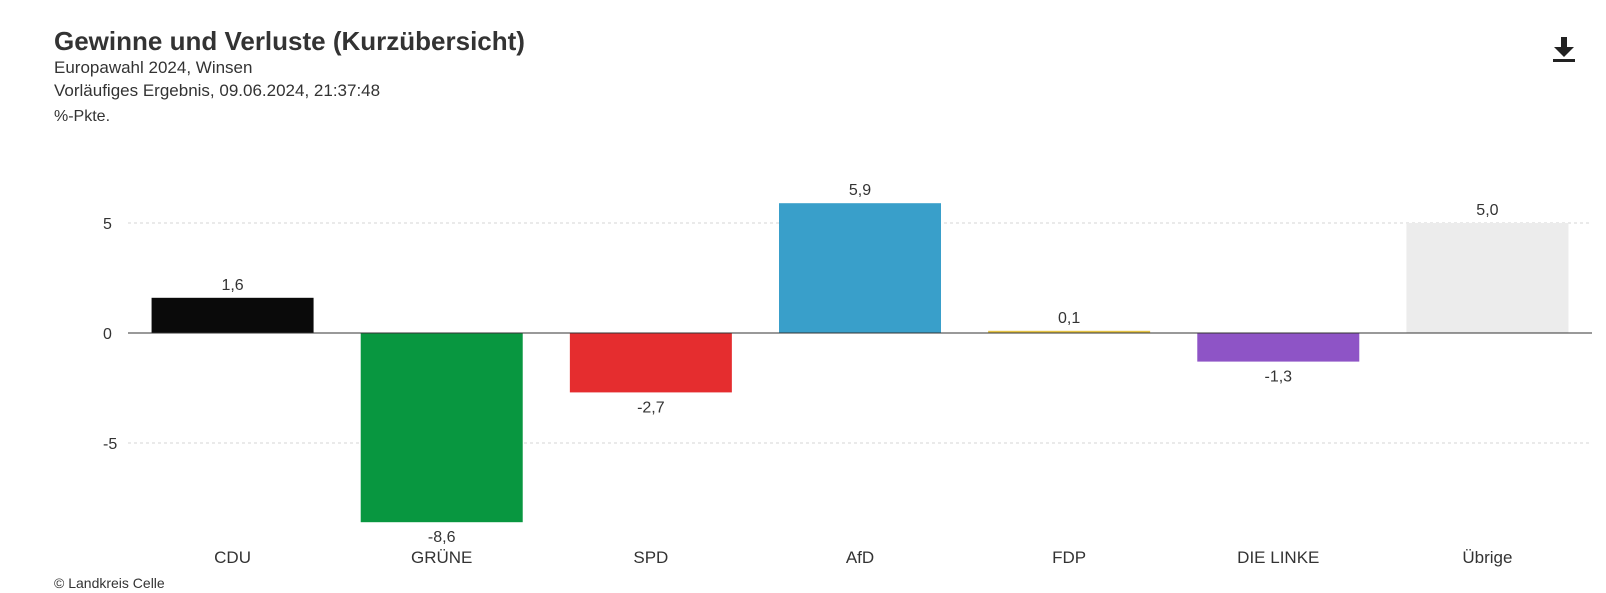 The width and height of the screenshot is (1606, 593). Describe the element at coordinates (1564, 49) in the screenshot. I see `download-icon` at that location.